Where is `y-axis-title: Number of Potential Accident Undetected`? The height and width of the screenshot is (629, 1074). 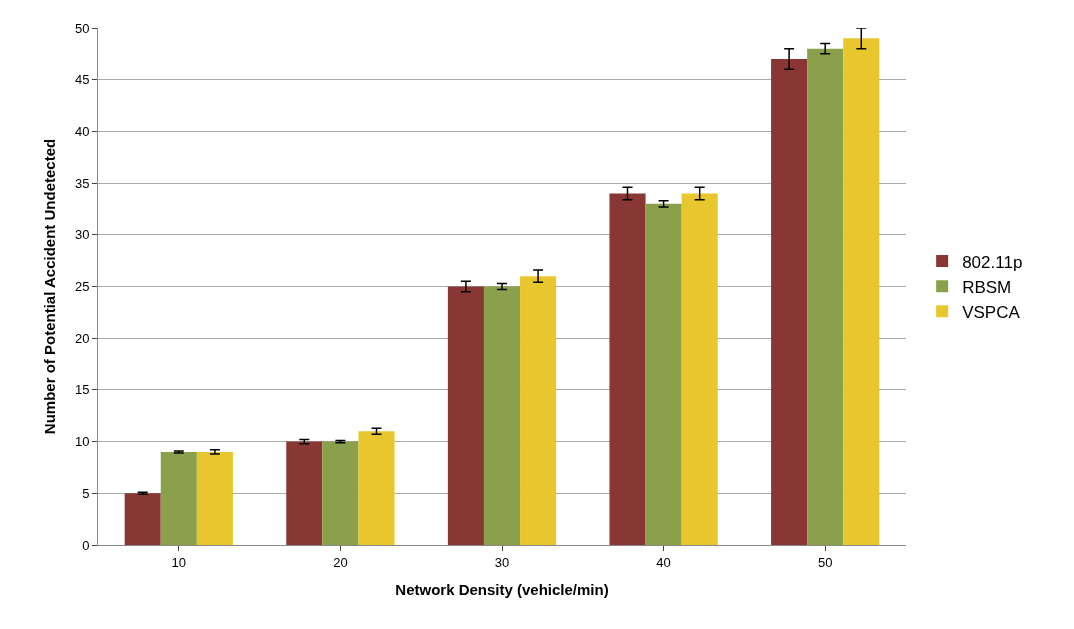 y-axis-title: Number of Potential Accident Undetected is located at coordinates (50, 286).